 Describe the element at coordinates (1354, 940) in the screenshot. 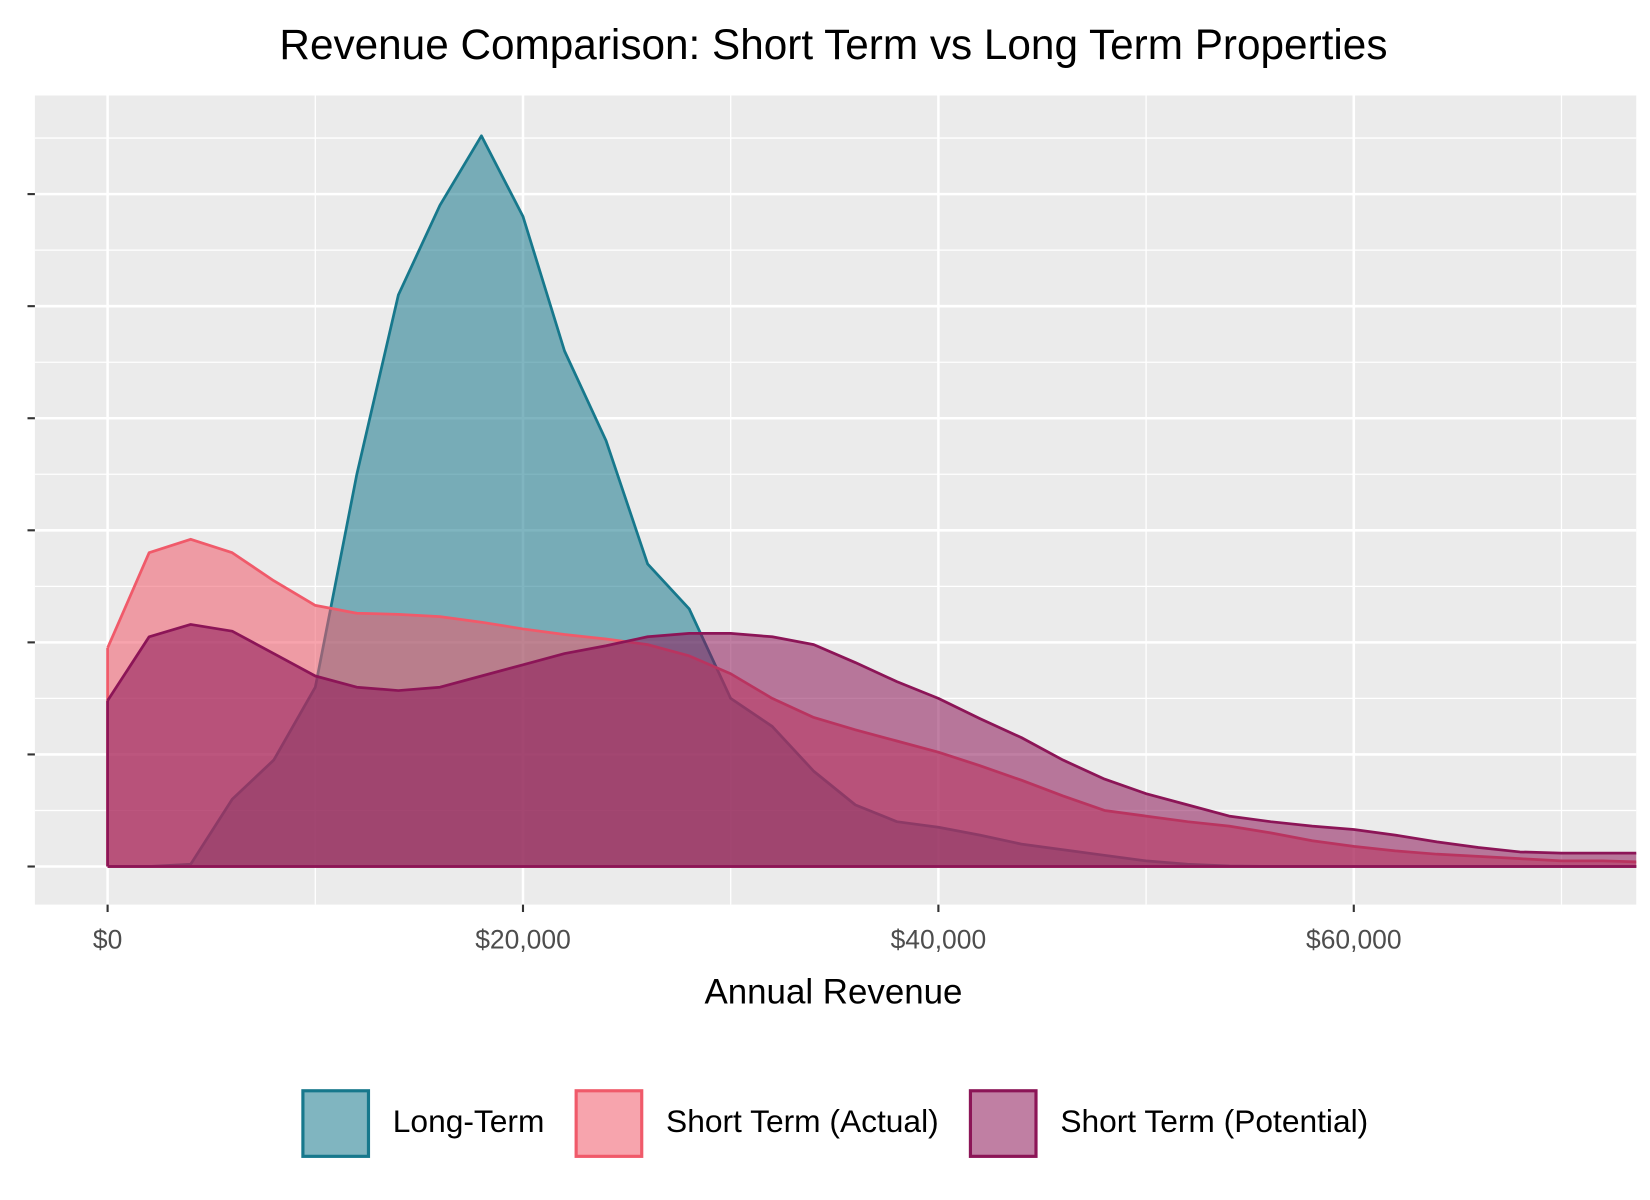

I see `x-tick-label: $60,000` at that location.